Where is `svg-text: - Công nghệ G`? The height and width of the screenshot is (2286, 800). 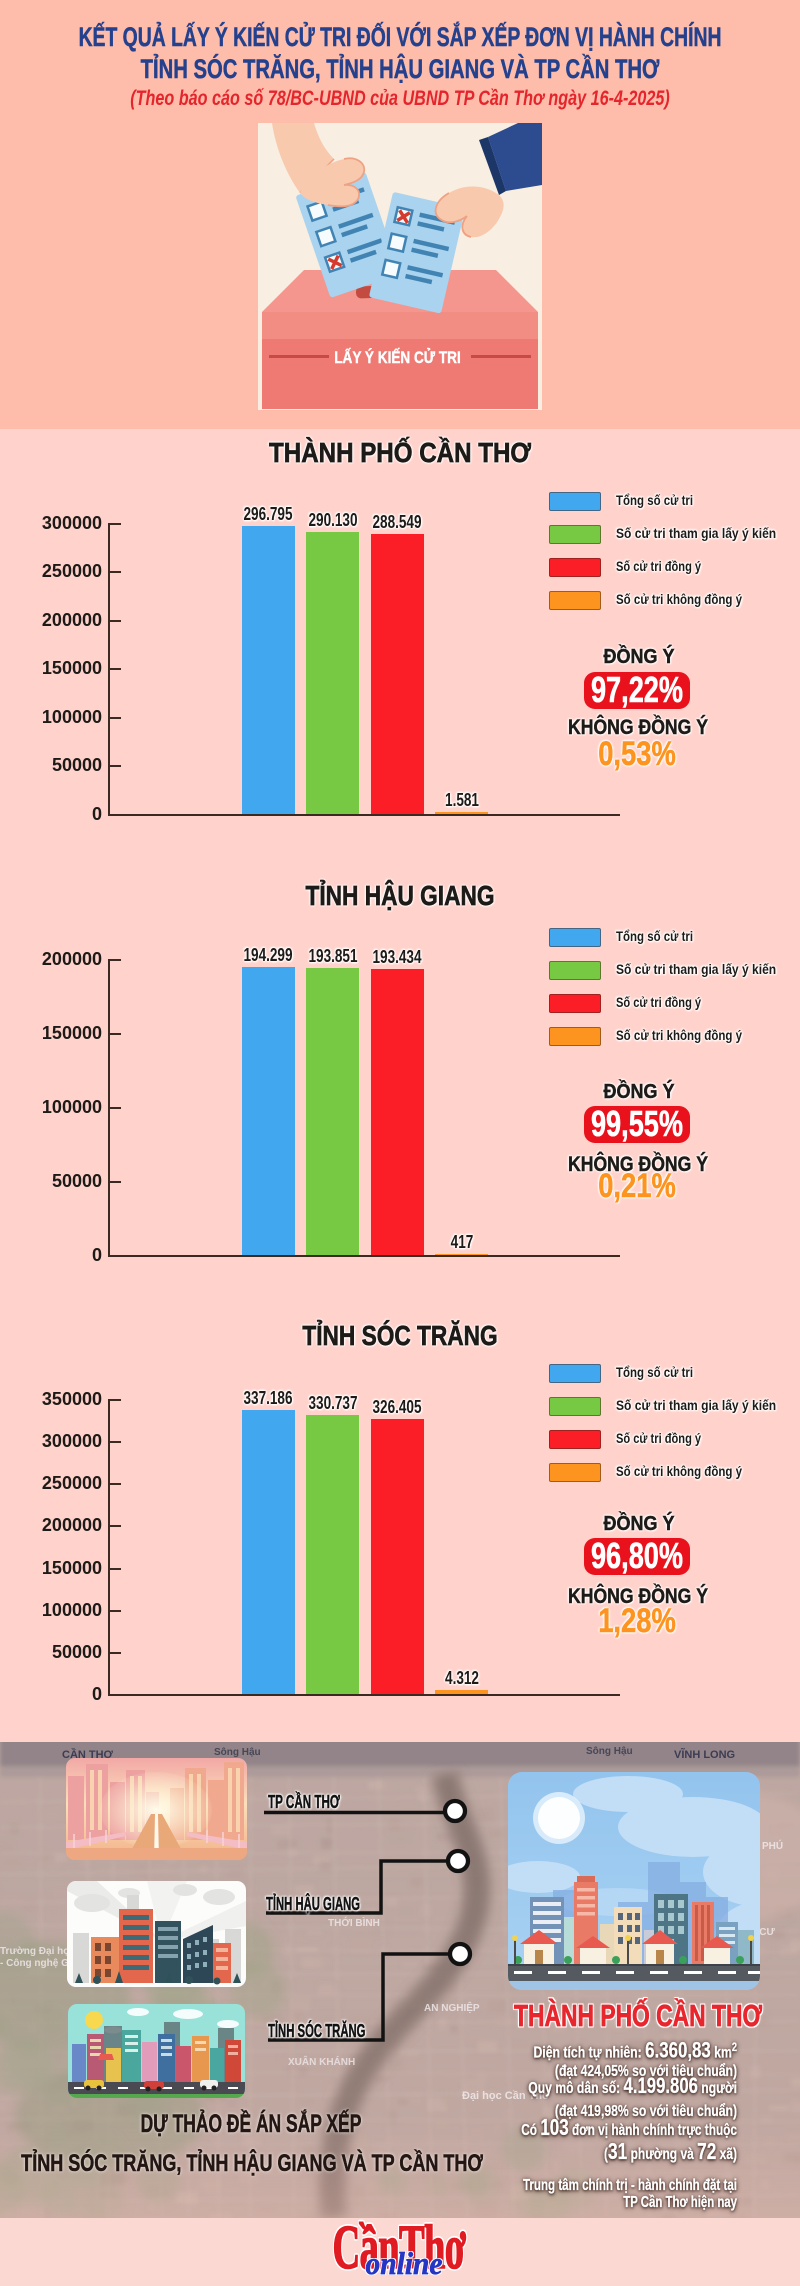 svg-text: - Công nghệ G is located at coordinates (34, 1963).